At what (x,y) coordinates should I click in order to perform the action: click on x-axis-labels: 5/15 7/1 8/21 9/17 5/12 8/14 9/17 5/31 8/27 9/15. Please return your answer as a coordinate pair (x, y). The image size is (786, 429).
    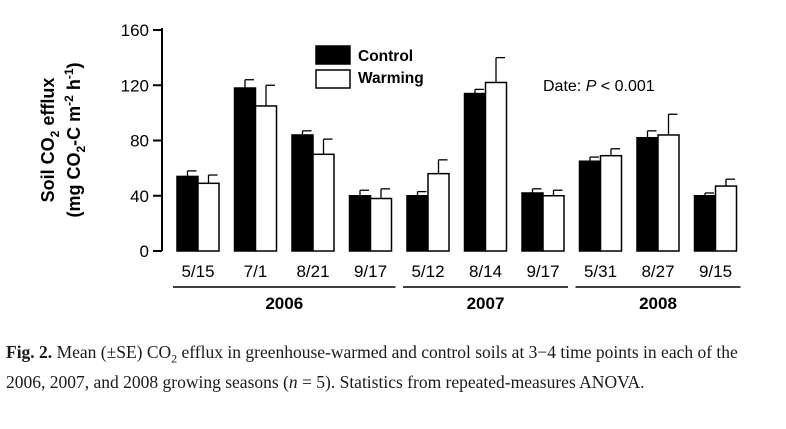
    Looking at the image, I should click on (456, 271).